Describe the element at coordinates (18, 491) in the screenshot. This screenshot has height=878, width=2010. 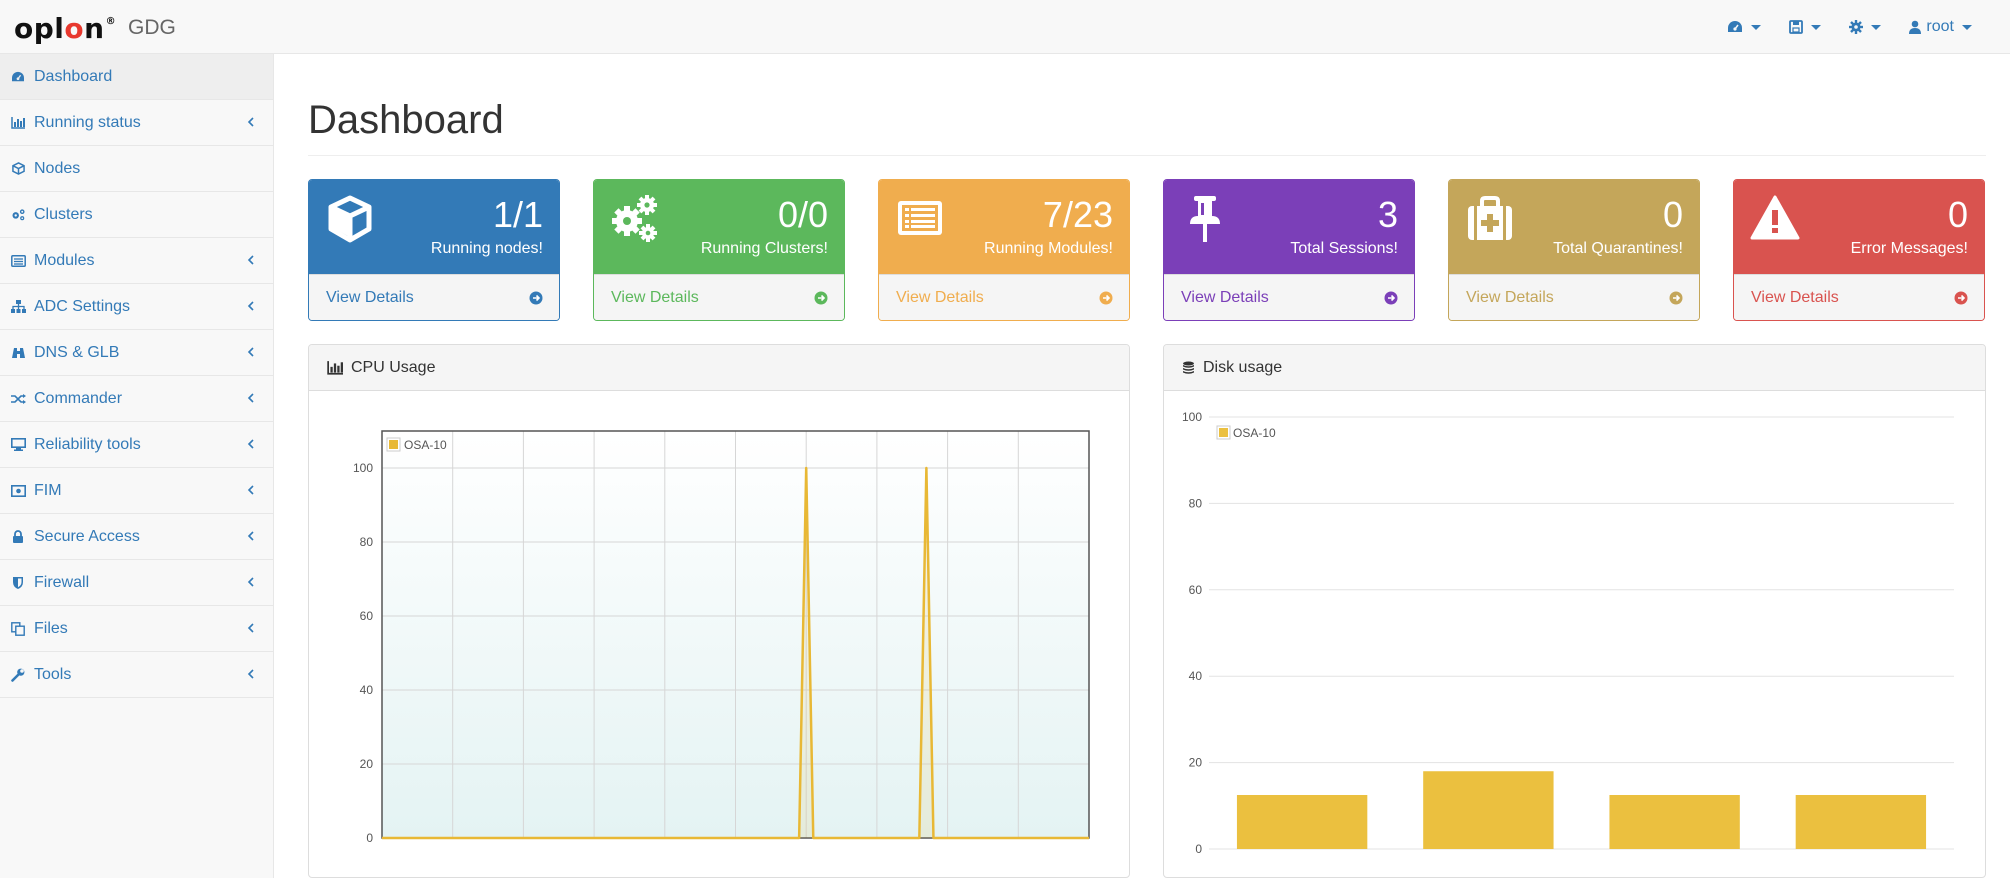
I see `money-icon` at that location.